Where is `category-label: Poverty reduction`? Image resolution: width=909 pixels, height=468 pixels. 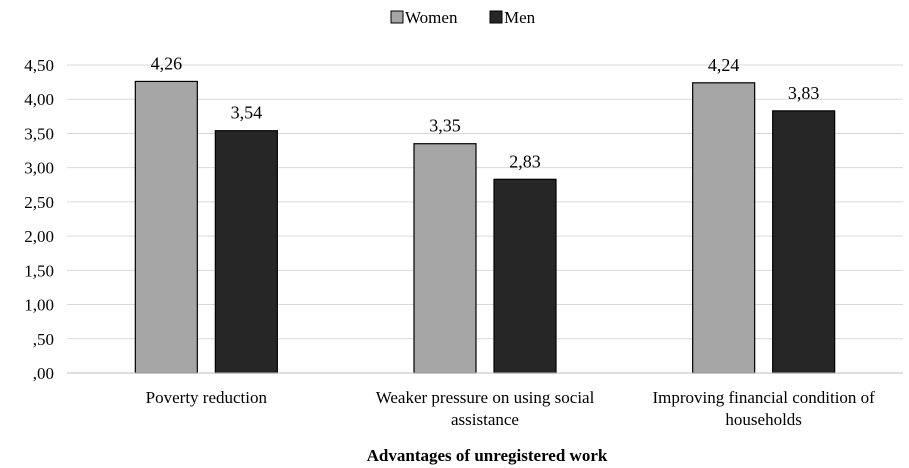 category-label: Poverty reduction is located at coordinates (207, 397).